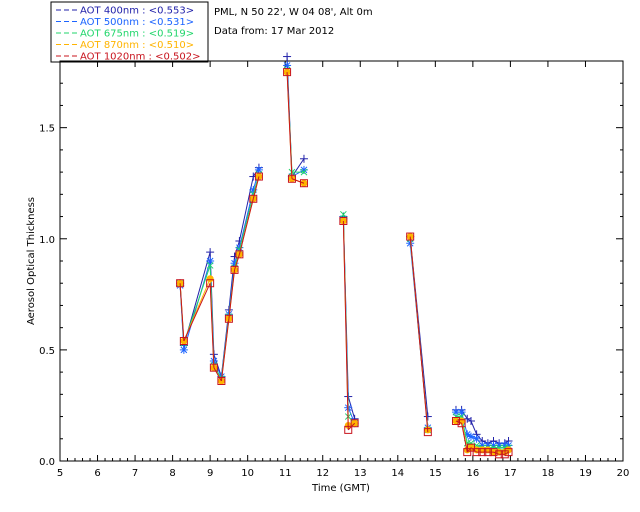  Describe the element at coordinates (47, 240) in the screenshot. I see `y-tick-label: 1.0` at that location.